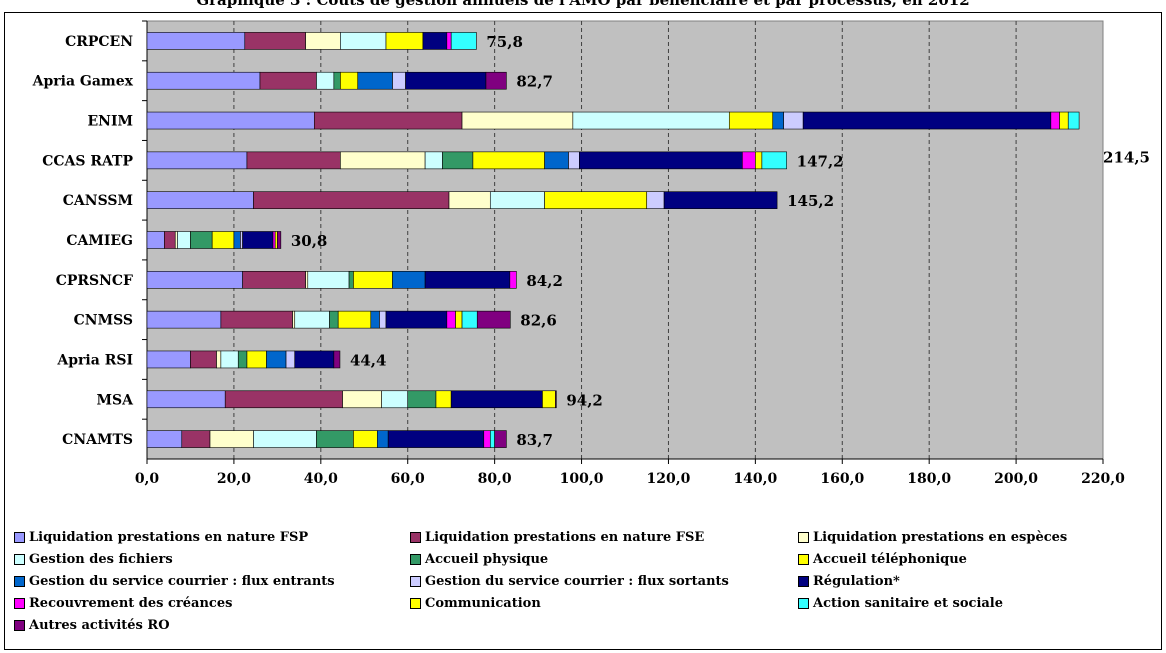 The width and height of the screenshot is (1166, 653). Describe the element at coordinates (475, 603) in the screenshot. I see `legend-item: Communication` at that location.